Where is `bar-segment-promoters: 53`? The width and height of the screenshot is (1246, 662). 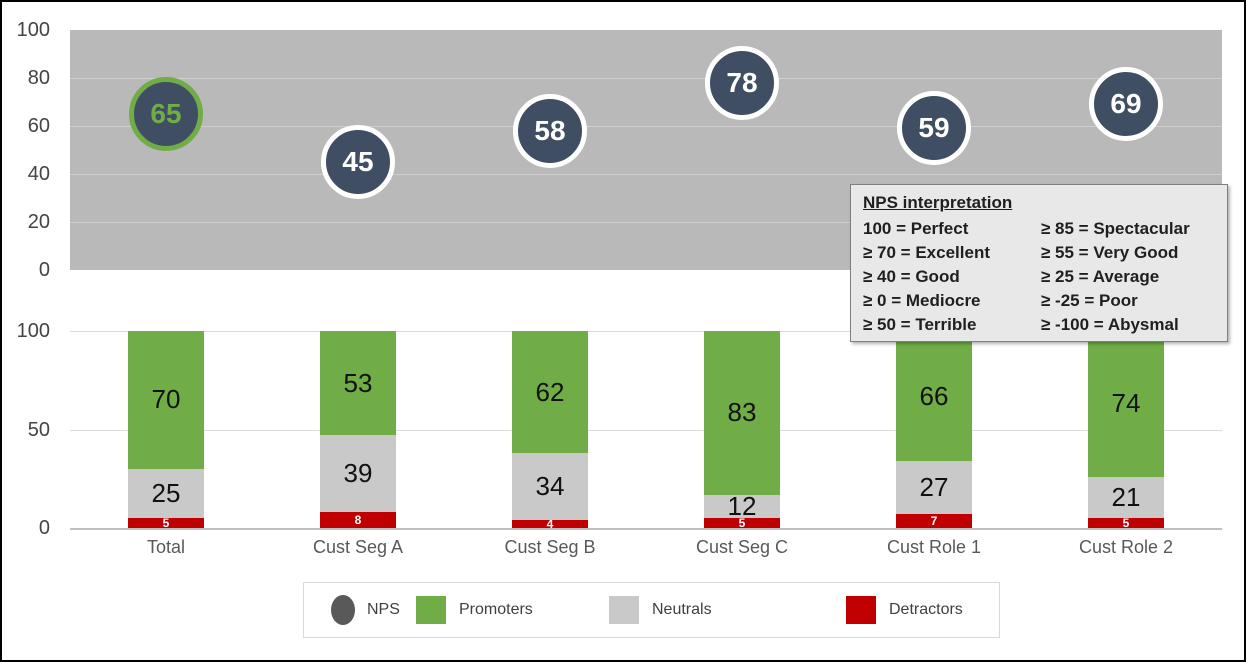
bar-segment-promoters: 53 is located at coordinates (358, 383).